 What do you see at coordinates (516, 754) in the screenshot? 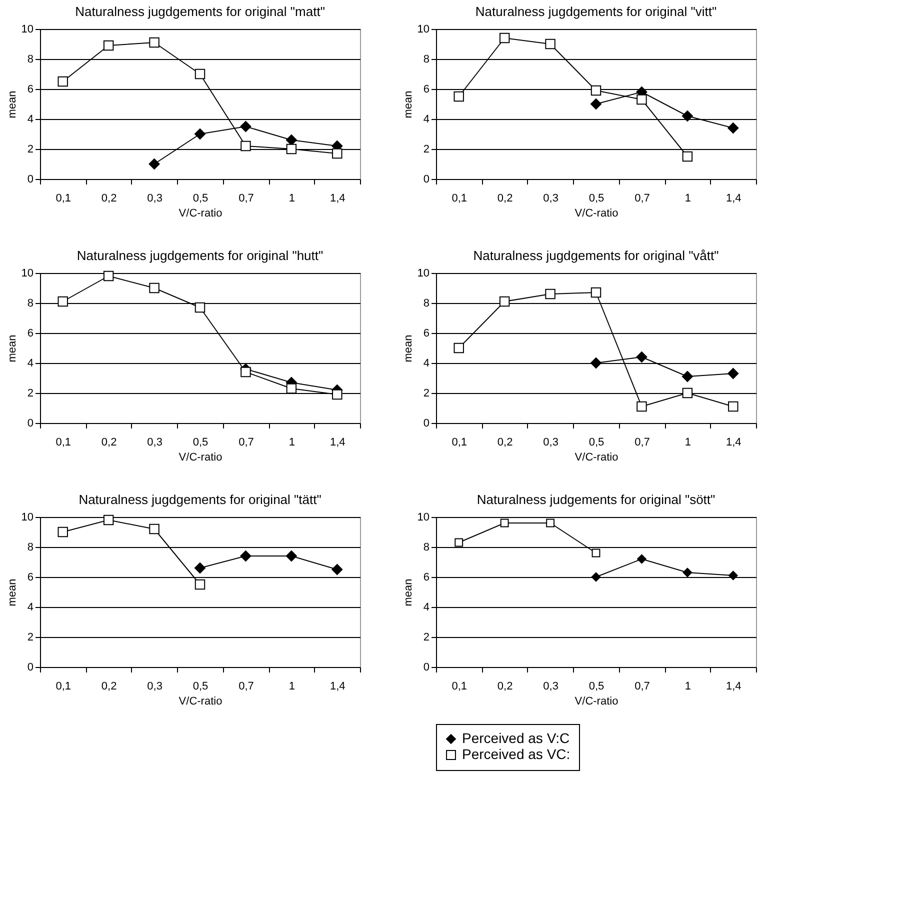
I see `legend-label: Perceived as VC:` at bounding box center [516, 754].